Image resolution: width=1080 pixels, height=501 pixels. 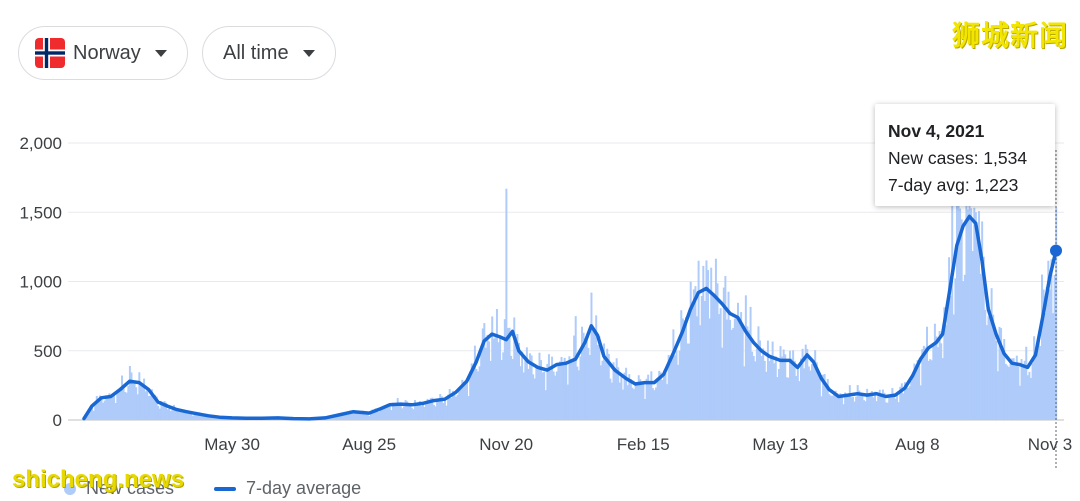 What do you see at coordinates (130, 488) in the screenshot?
I see `legend-new-cases: New cases` at bounding box center [130, 488].